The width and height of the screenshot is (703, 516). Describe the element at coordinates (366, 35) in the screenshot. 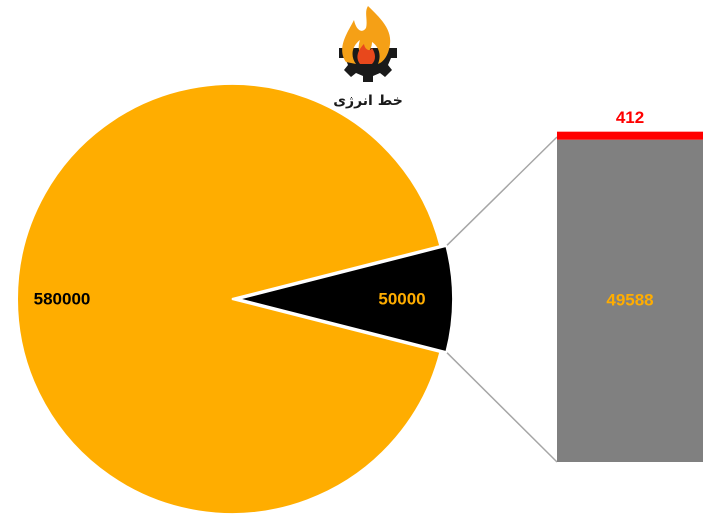

I see `flame-icon` at that location.